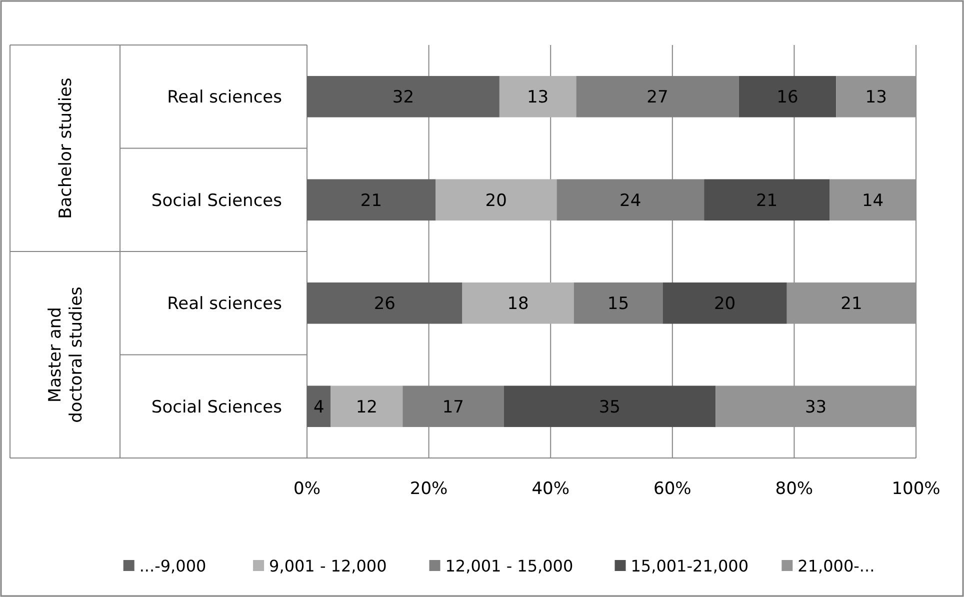 Image resolution: width=964 pixels, height=597 pixels. I want to click on x-tick-label: 80%, so click(794, 489).